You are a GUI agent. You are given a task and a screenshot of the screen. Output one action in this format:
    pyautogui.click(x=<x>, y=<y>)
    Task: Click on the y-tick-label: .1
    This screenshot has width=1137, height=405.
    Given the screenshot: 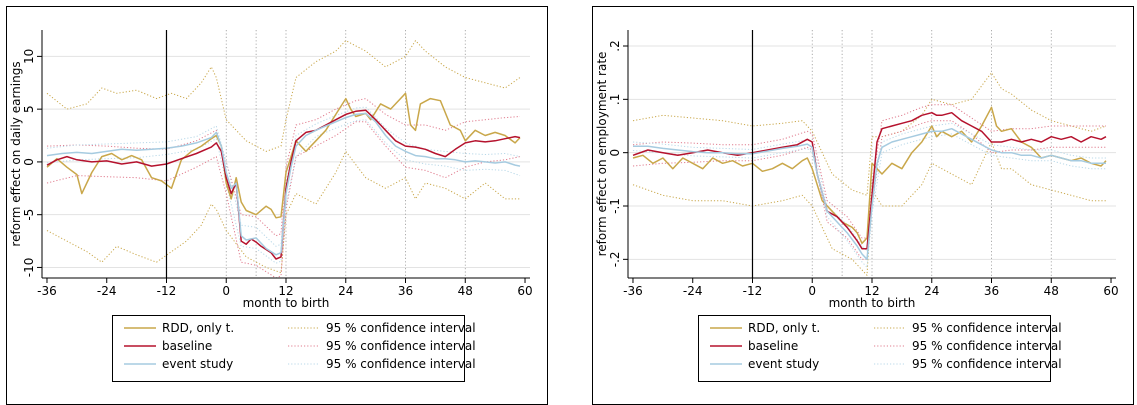 What is the action you would take?
    pyautogui.click(x=615, y=99)
    